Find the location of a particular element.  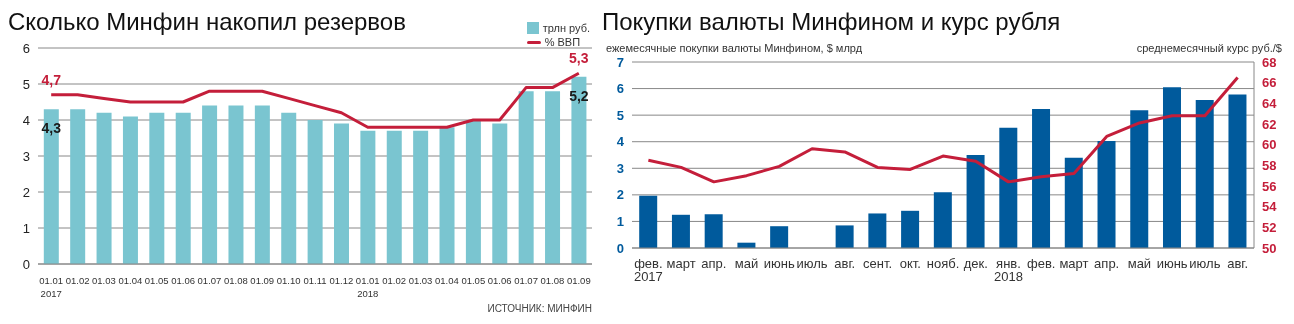

data-label: 5,3 is located at coordinates (579, 58).